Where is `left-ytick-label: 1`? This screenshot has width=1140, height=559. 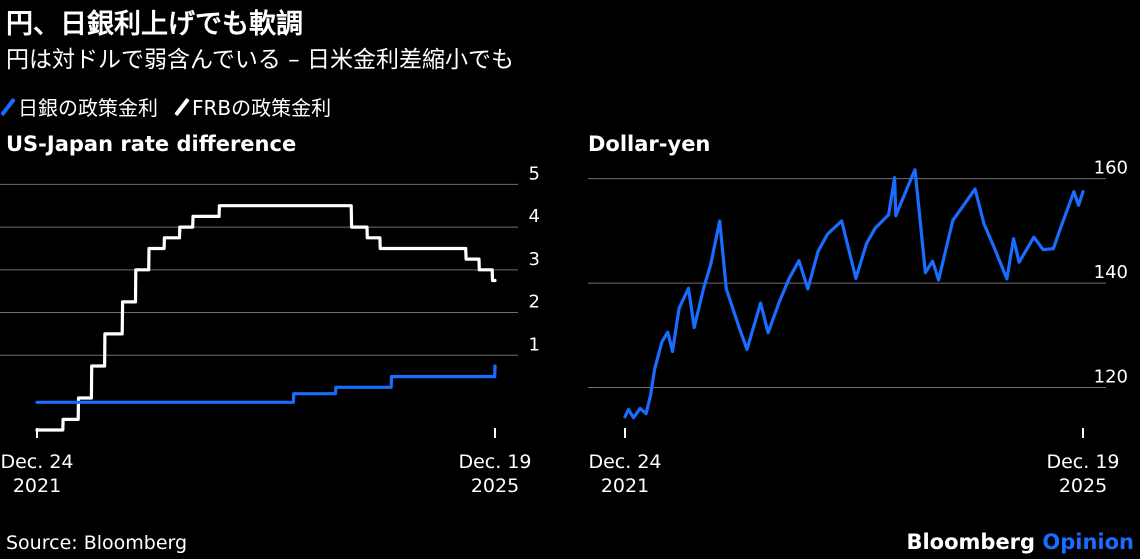
left-ytick-label: 1 is located at coordinates (534, 344).